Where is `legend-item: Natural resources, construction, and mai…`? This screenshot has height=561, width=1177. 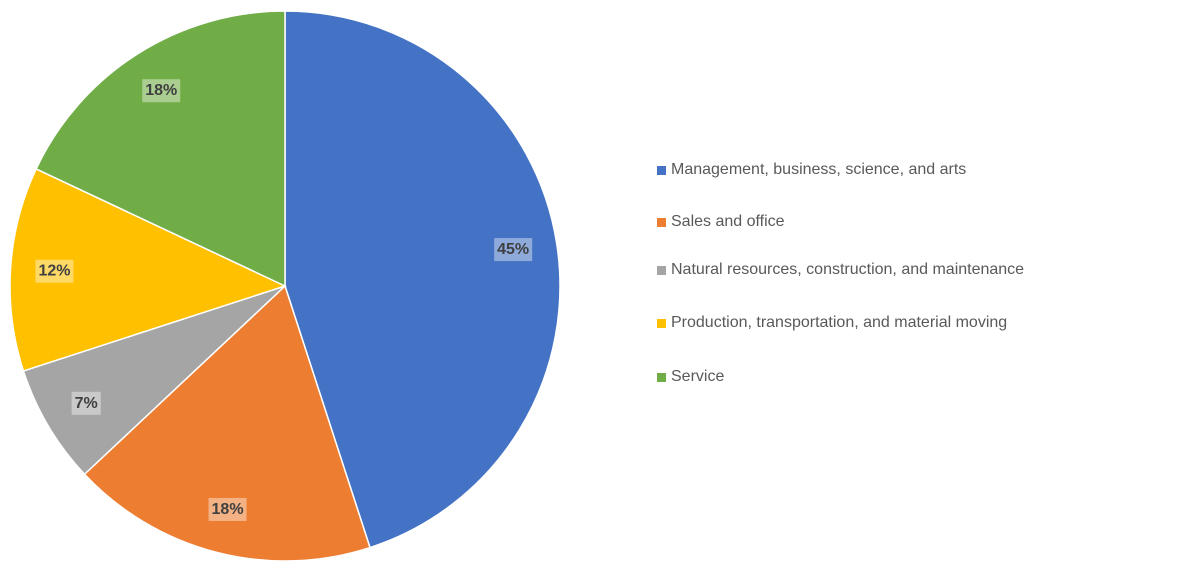 legend-item: Natural resources, construction, and mai… is located at coordinates (859, 270).